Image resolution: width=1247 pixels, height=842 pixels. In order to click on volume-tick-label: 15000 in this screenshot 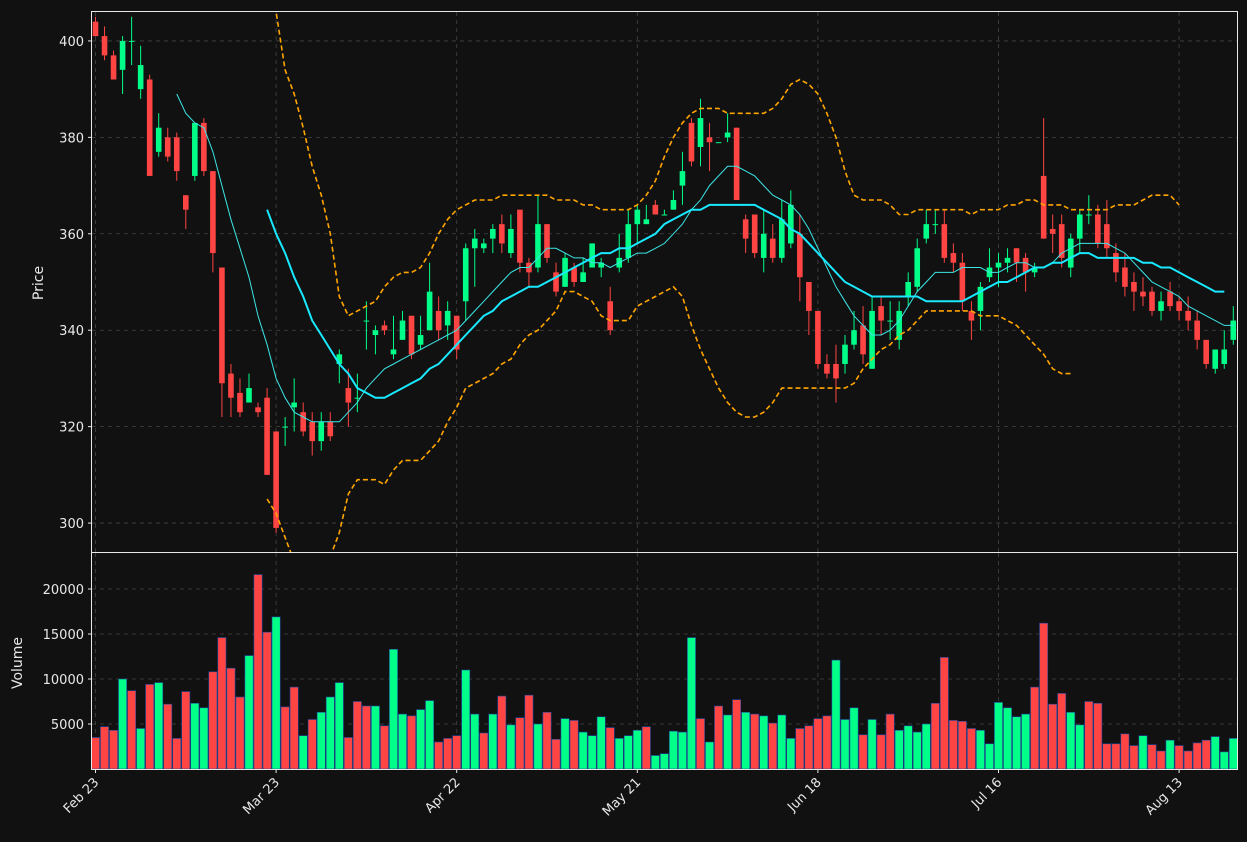, I will do `click(63, 635)`.